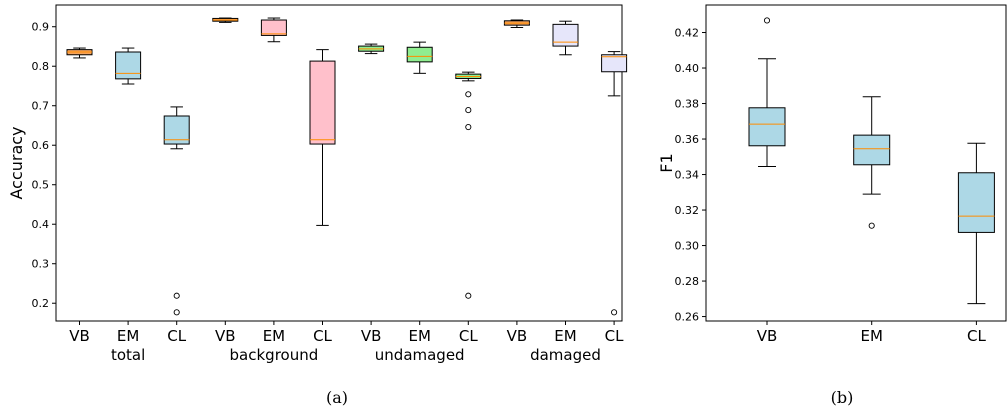 The image size is (1008, 411). Describe the element at coordinates (420, 355) in the screenshot. I see `panel-a-group-label: undamaged` at that location.